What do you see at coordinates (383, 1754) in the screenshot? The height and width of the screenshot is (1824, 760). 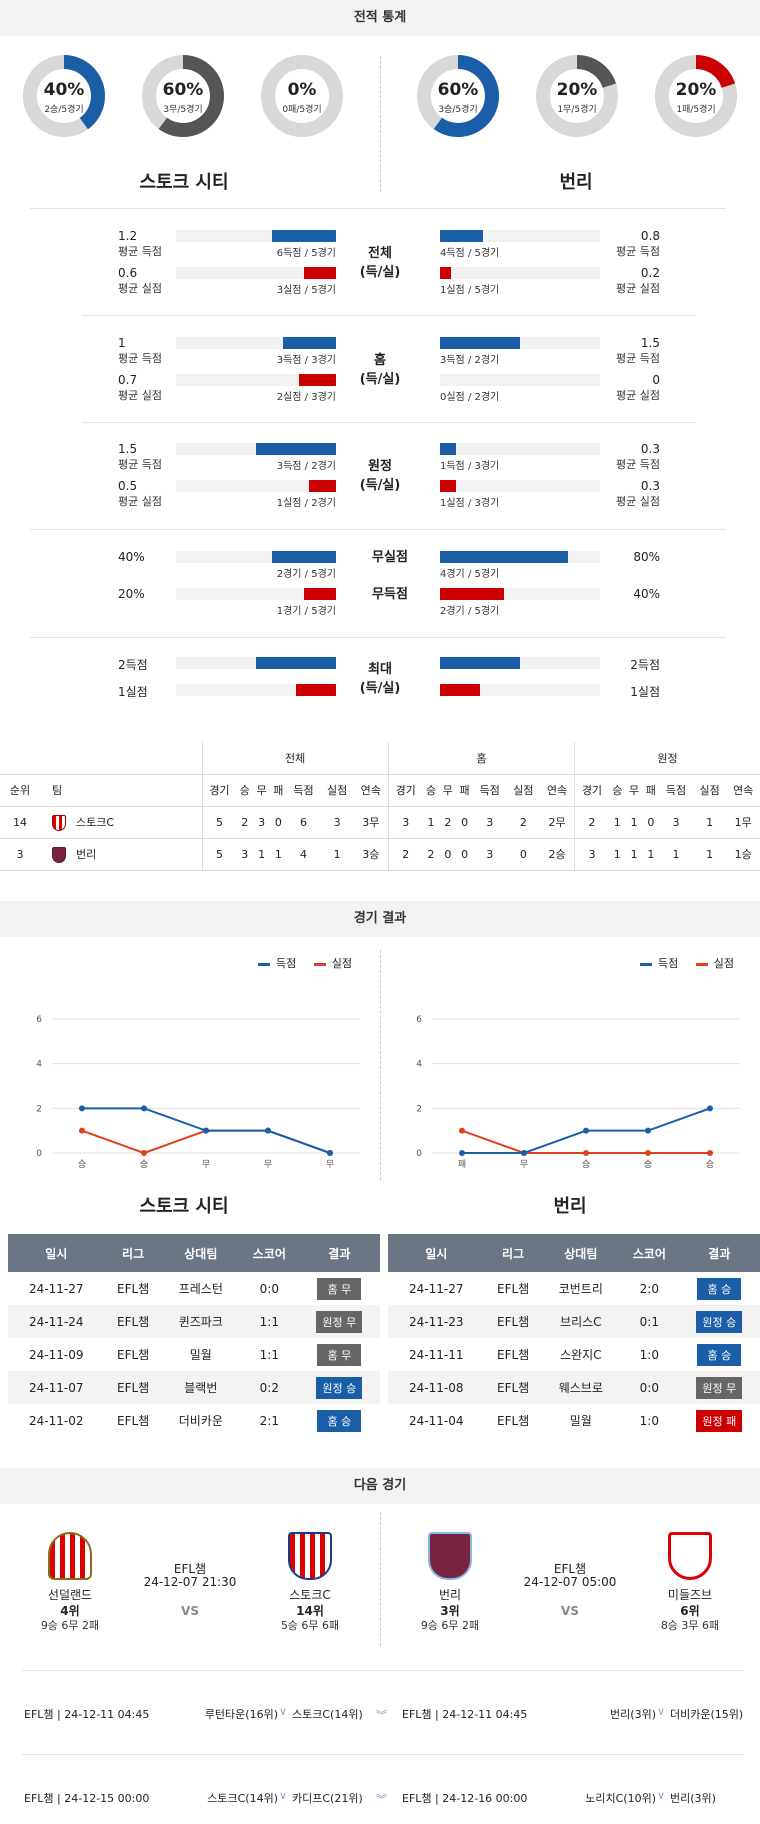 I see `divider` at bounding box center [383, 1754].